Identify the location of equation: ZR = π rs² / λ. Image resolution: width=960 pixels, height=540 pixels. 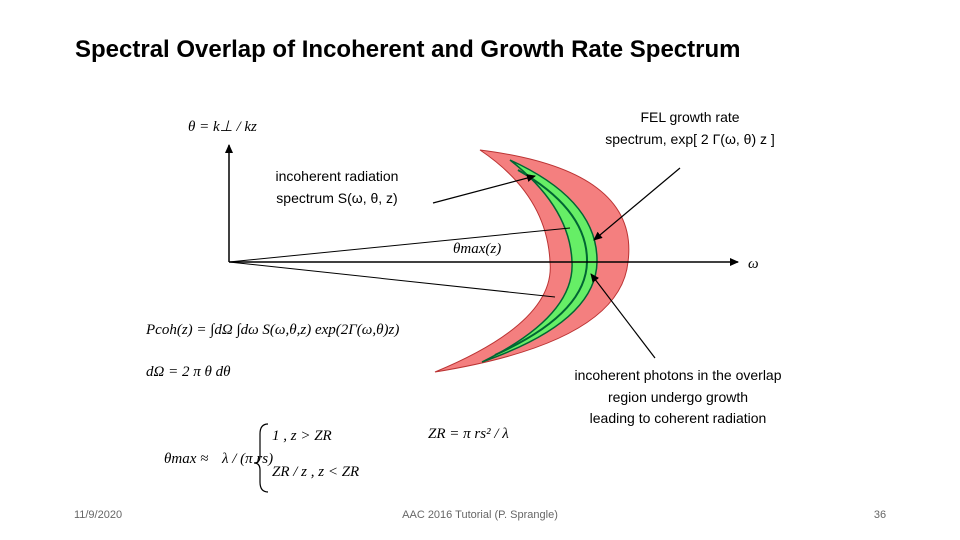
(468, 434).